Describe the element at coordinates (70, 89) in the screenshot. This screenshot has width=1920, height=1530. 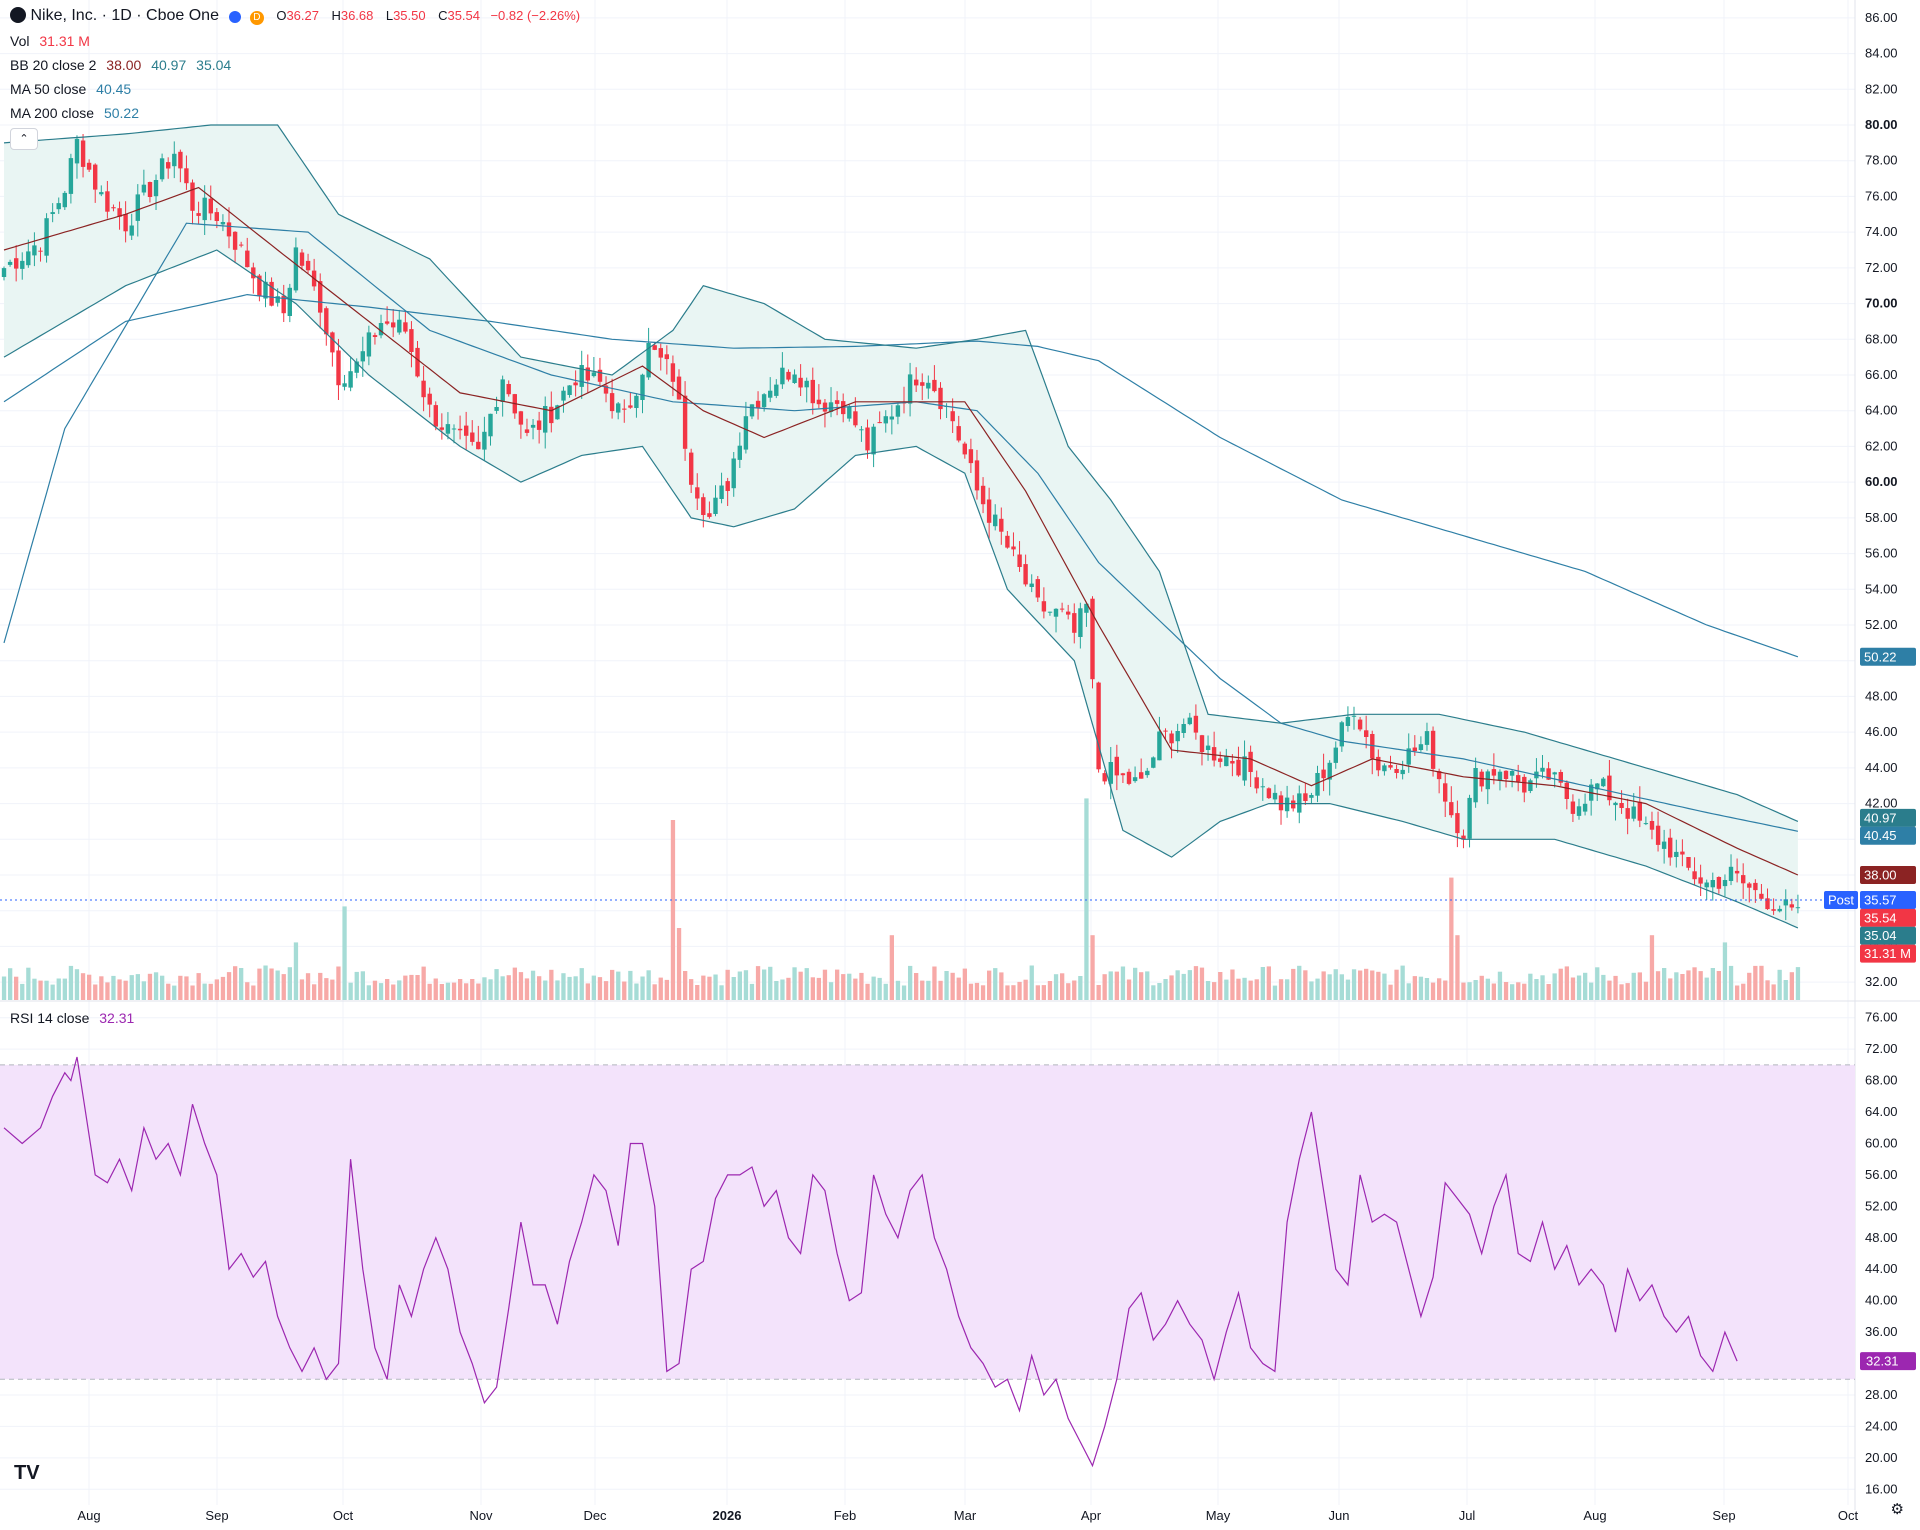
I see `ma50-legend: MA 50 close 40.45` at that location.